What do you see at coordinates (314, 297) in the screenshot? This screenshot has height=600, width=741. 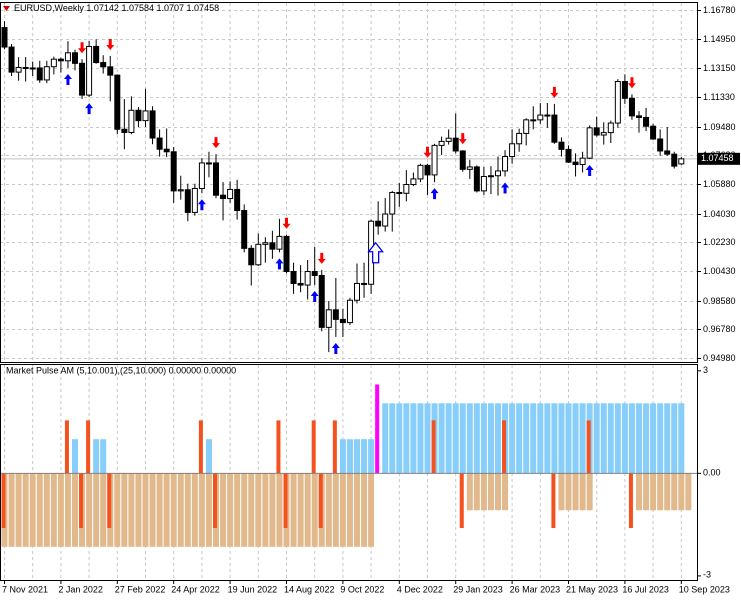 I see `buy-arrow` at bounding box center [314, 297].